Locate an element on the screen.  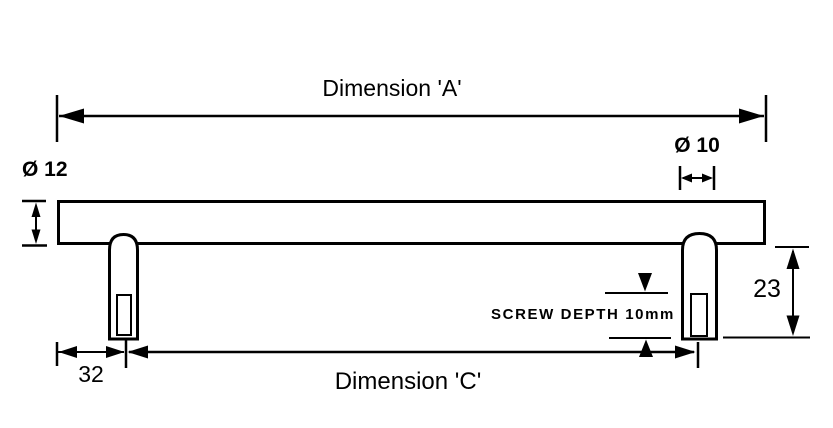
dim-c-arrow is located at coordinates (413, 355).